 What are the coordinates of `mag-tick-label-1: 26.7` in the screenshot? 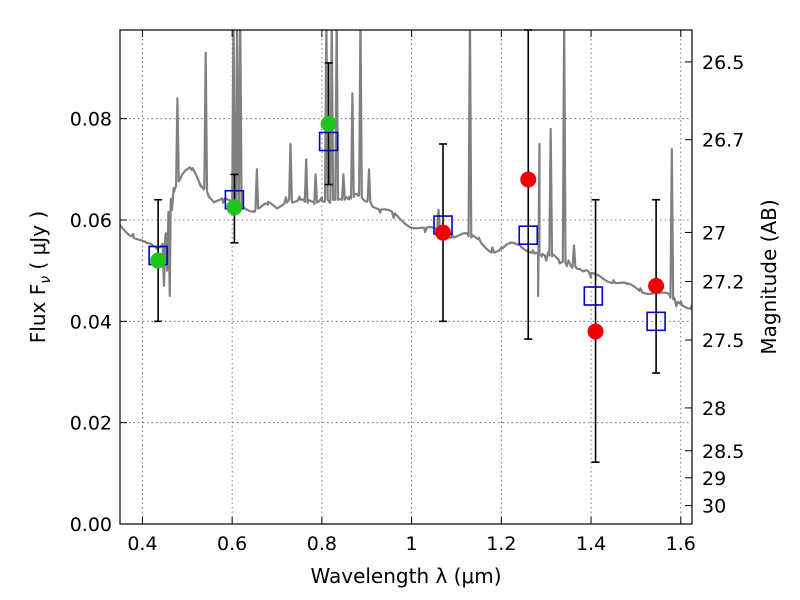 It's located at (723, 141).